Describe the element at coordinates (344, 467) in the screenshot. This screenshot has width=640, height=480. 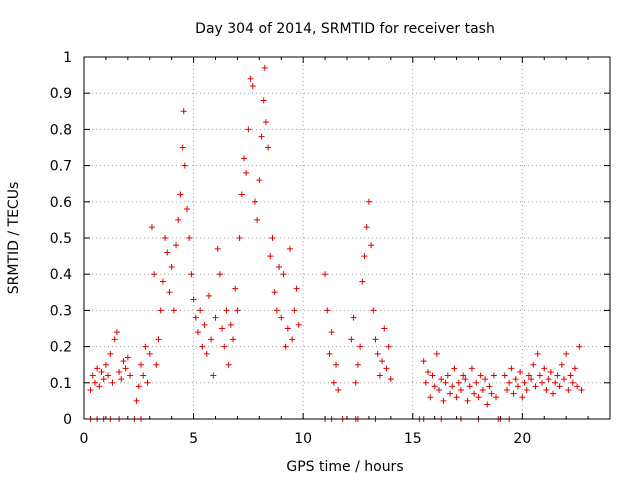
I see `x-axis-label: GPS time / hours` at that location.